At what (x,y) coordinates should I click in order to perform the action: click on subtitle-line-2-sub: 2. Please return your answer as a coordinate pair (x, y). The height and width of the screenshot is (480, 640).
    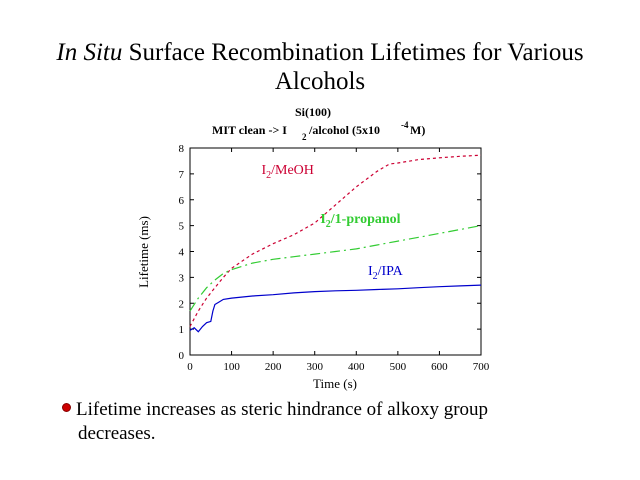
    Looking at the image, I should click on (304, 137).